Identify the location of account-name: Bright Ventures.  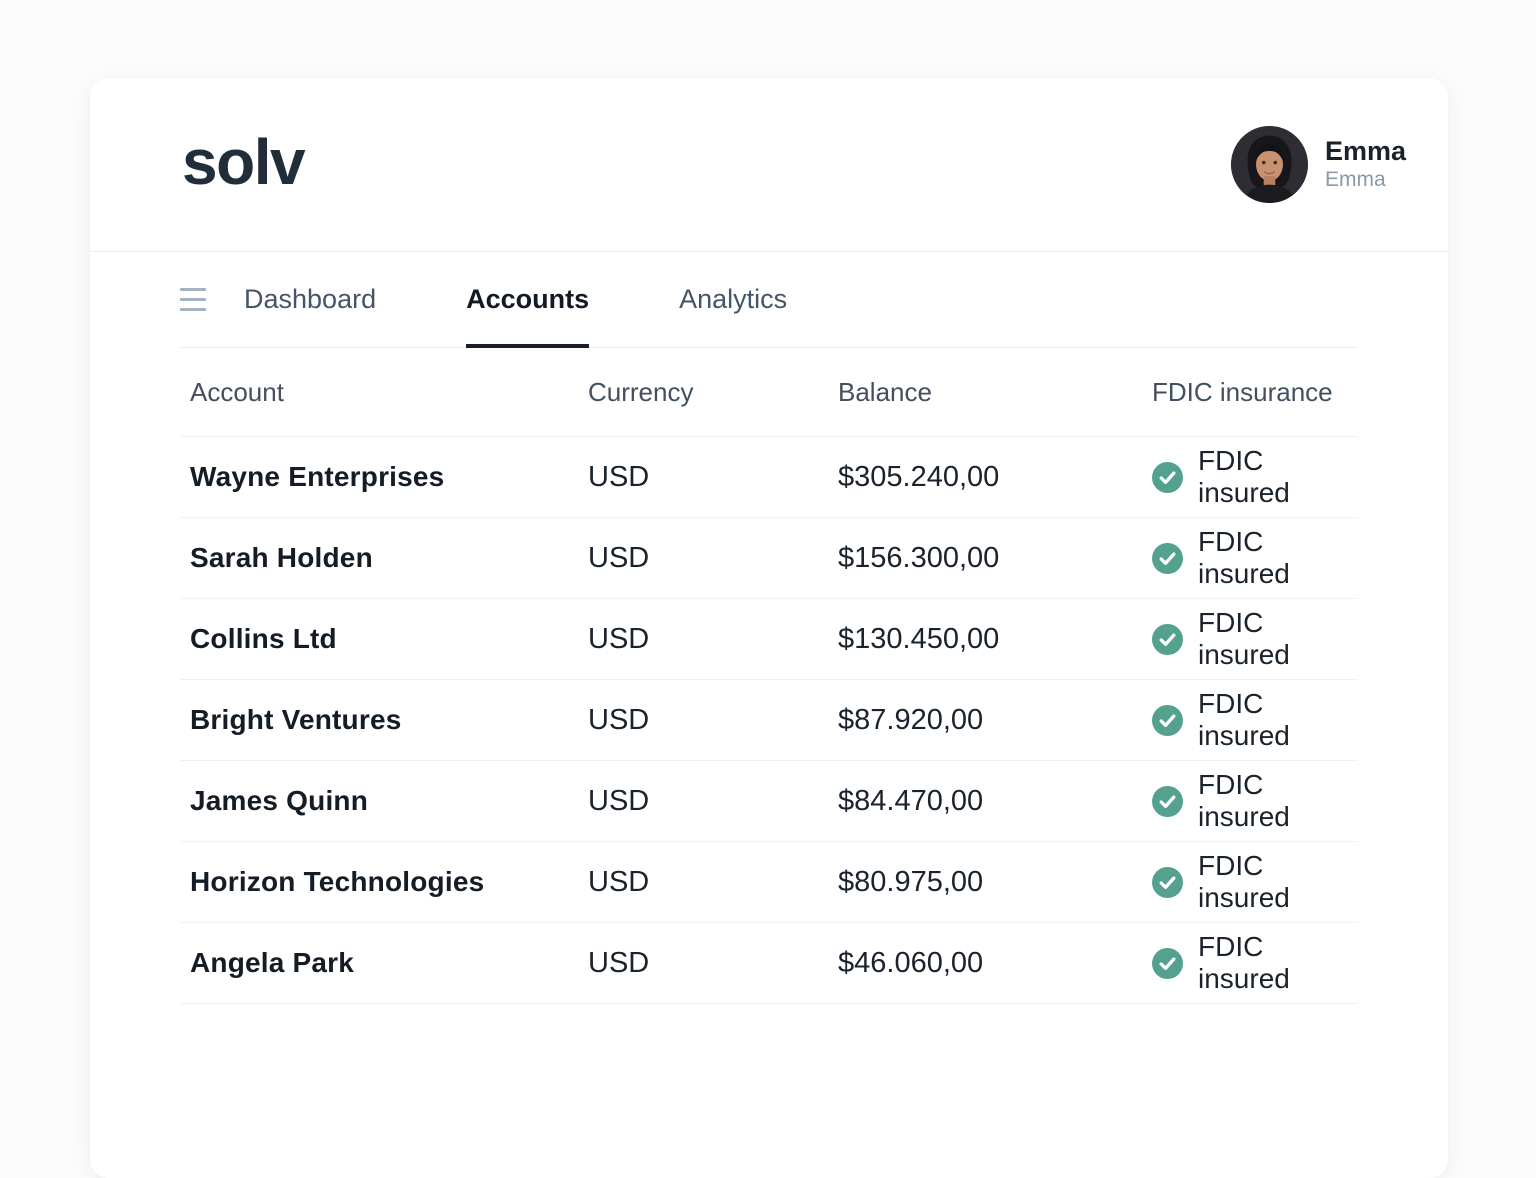
(296, 719).